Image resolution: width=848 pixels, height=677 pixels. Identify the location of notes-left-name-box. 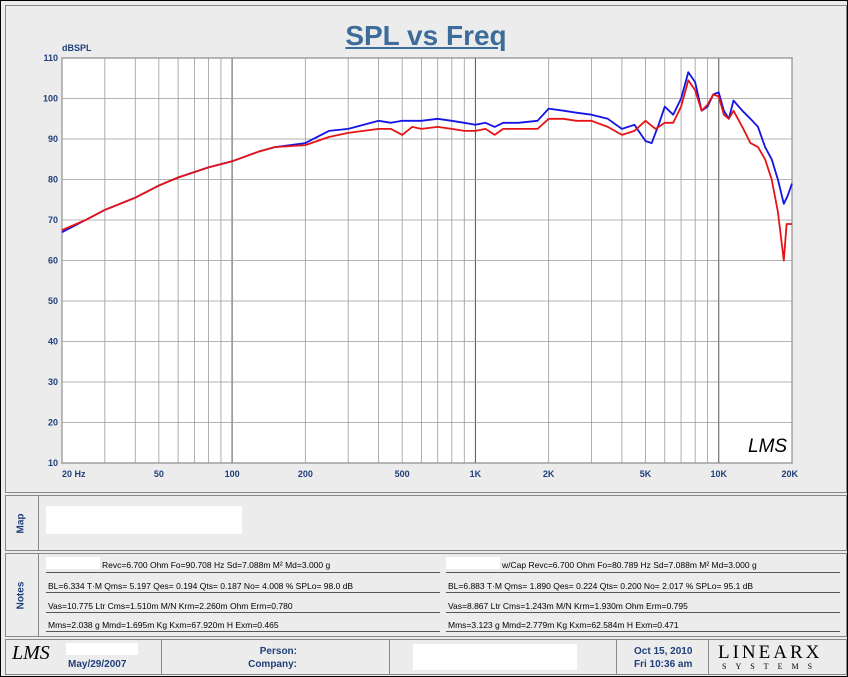
(73, 563).